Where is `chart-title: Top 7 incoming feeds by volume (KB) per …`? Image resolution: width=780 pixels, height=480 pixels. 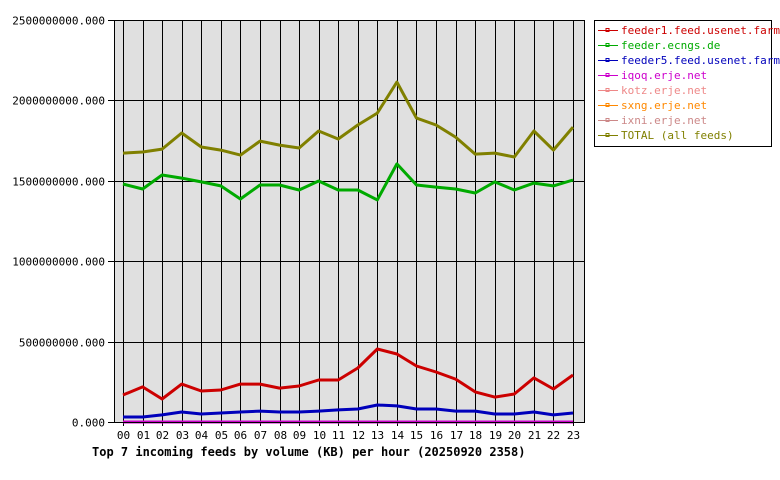 chart-title: Top 7 incoming feeds by volume (KB) per … is located at coordinates (308, 452).